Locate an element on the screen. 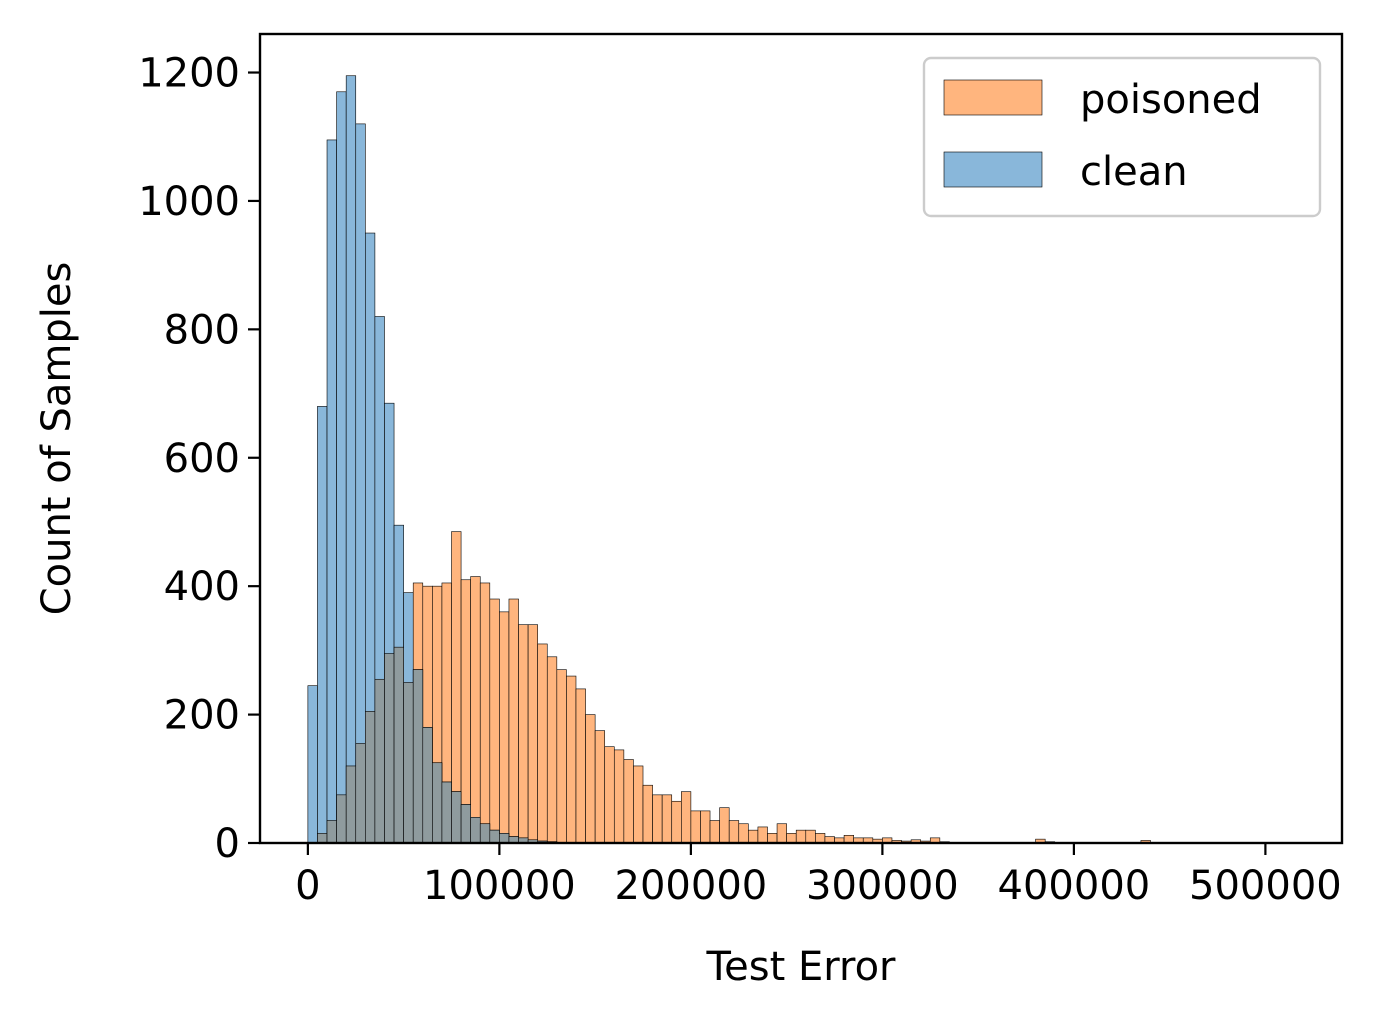  y-tick-label: 0 is located at coordinates (227, 844).